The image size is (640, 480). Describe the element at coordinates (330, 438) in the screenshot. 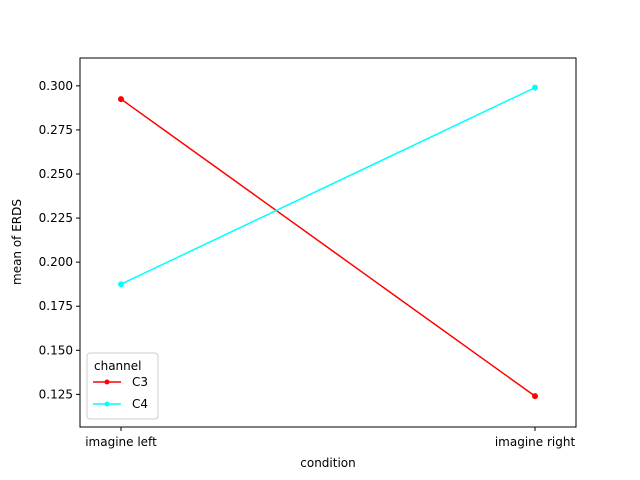

I see `x-axis: imagine left imagine right` at that location.